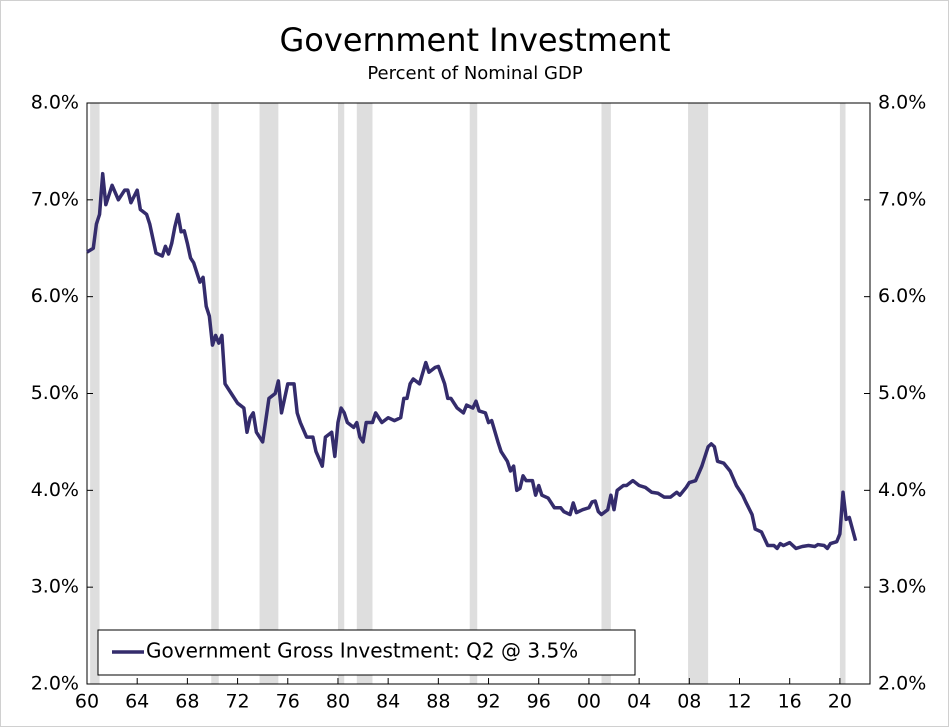 This screenshot has height=727, width=949. I want to click on y-tick-label: 5.0%, so click(55, 393).